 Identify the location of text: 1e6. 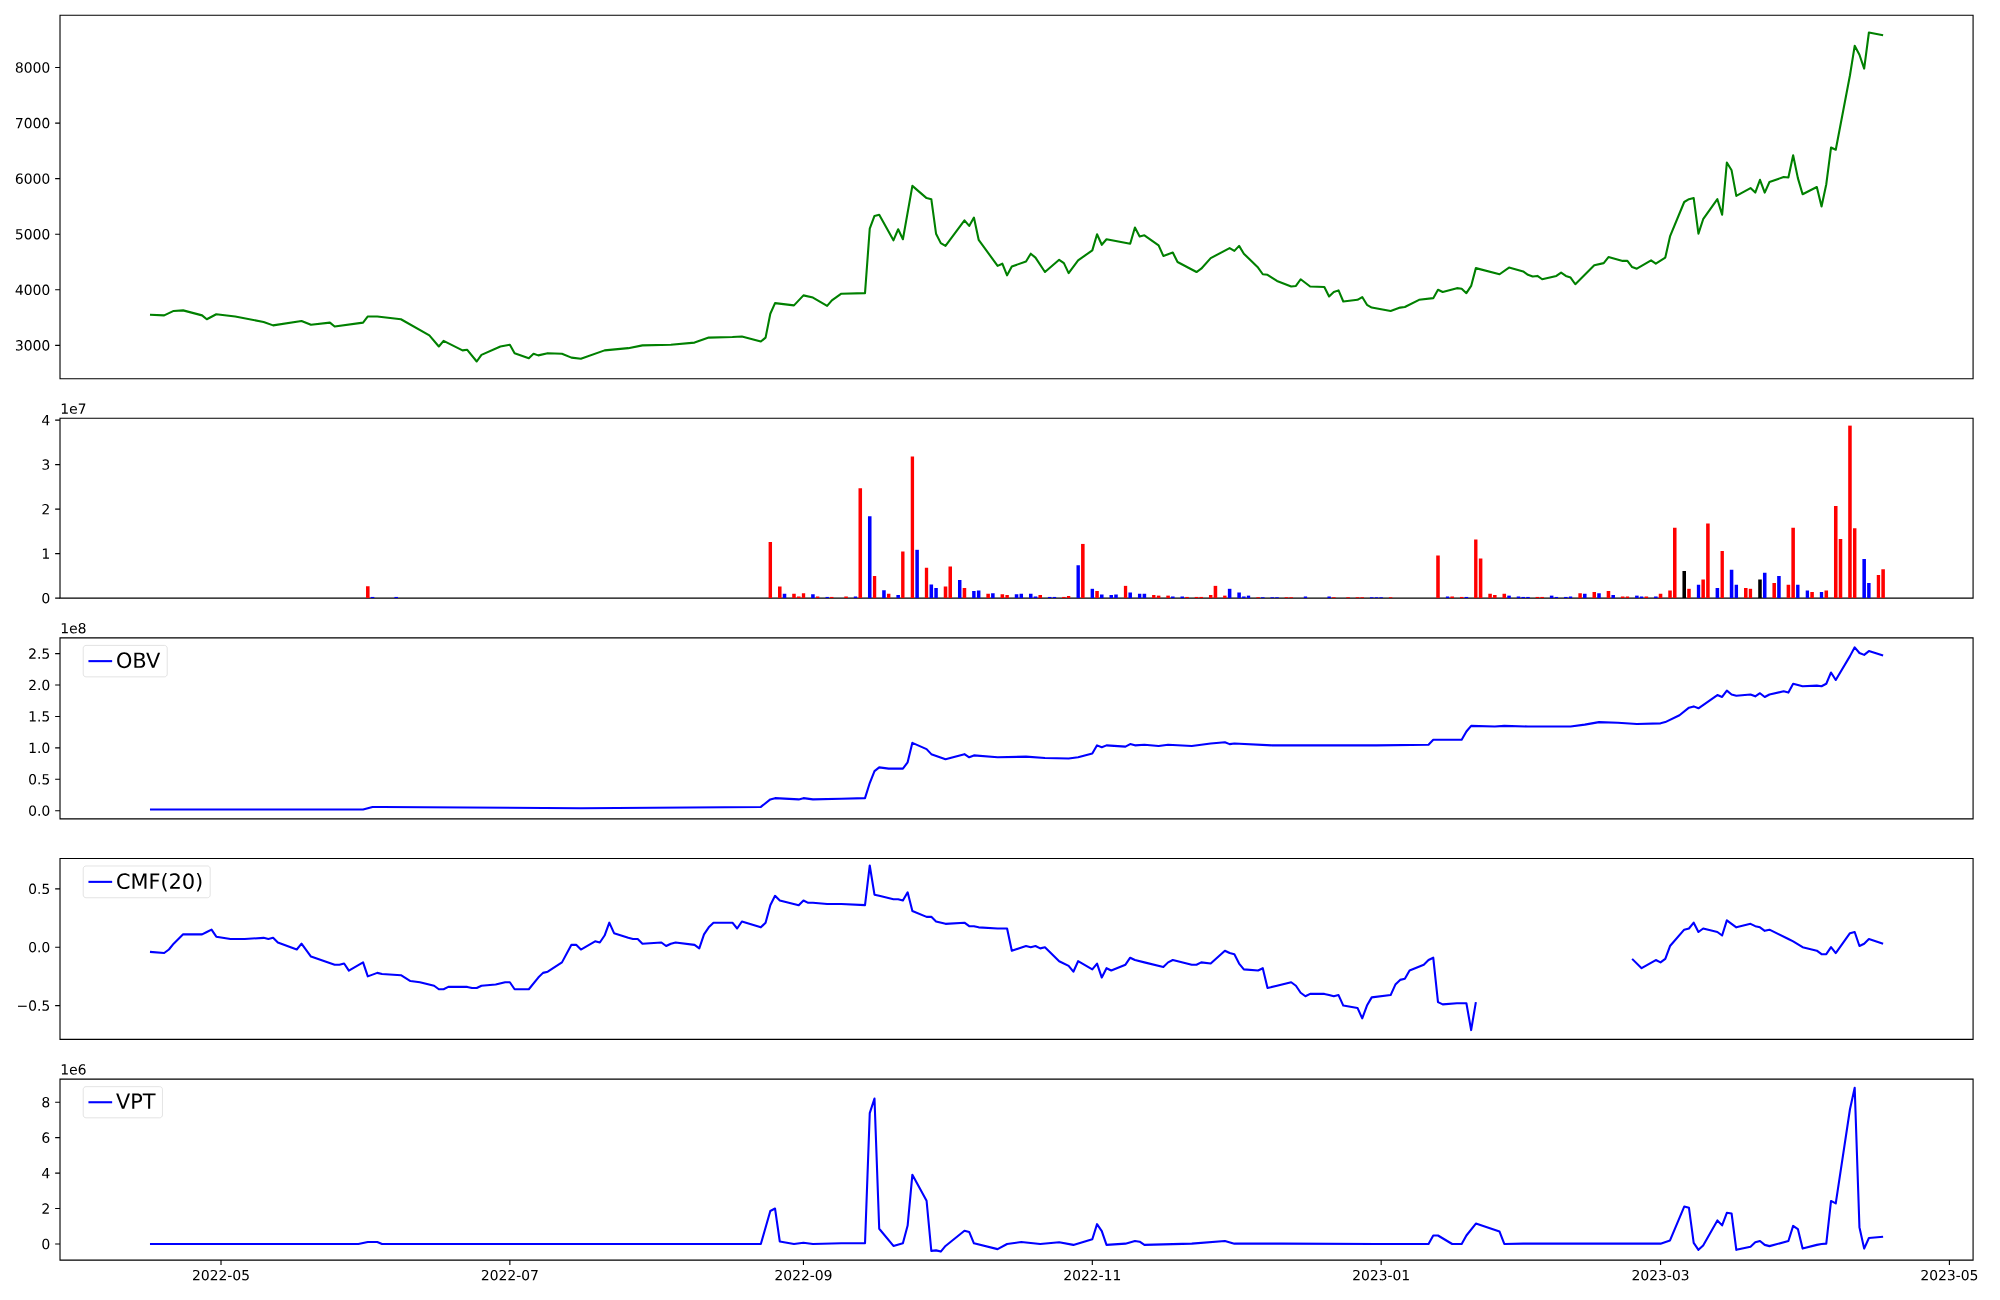
(73, 1069).